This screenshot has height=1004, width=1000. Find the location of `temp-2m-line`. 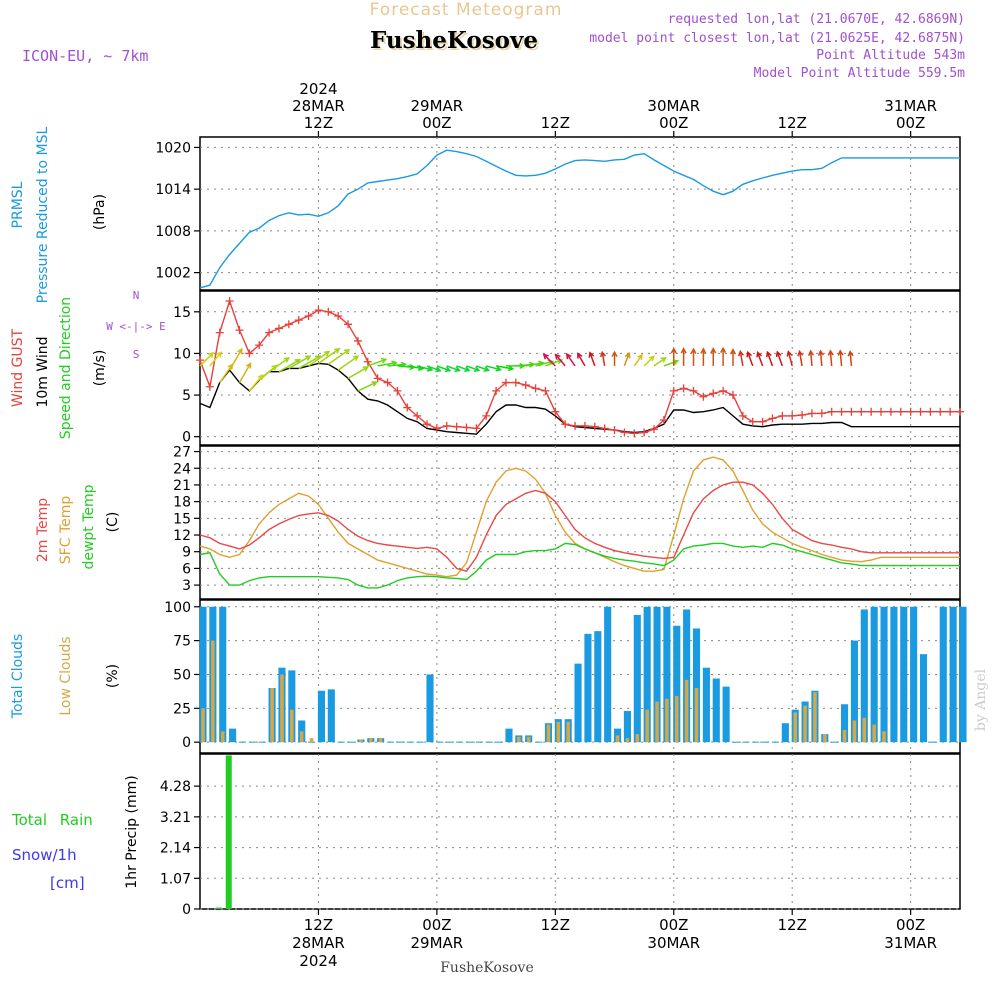

temp-2m-line is located at coordinates (579, 527).